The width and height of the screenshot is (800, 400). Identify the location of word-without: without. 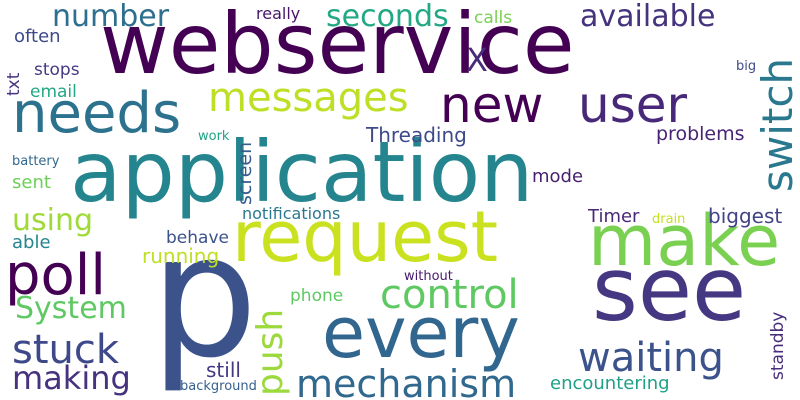
(428, 276).